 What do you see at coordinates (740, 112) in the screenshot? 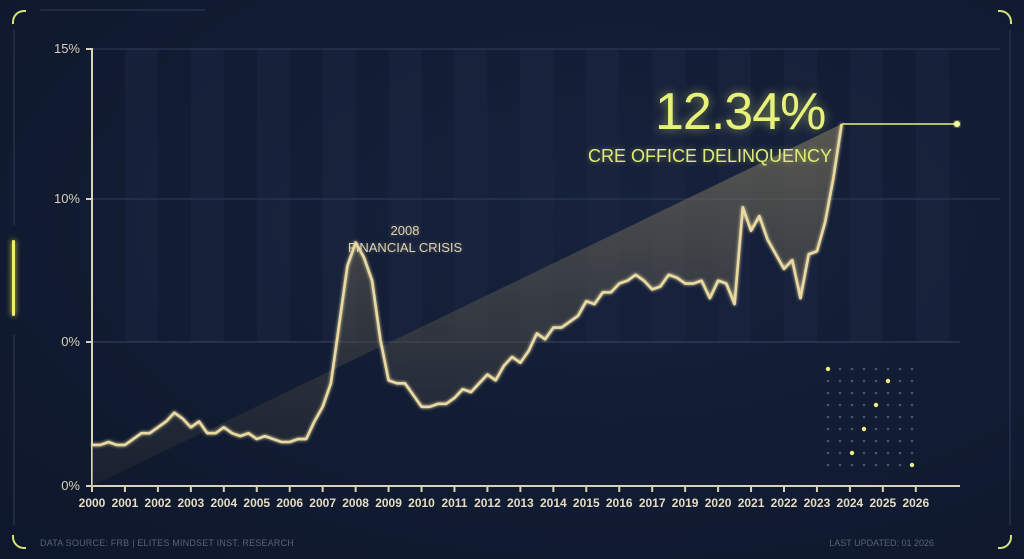
I see `highlight-value: 12.34%` at bounding box center [740, 112].